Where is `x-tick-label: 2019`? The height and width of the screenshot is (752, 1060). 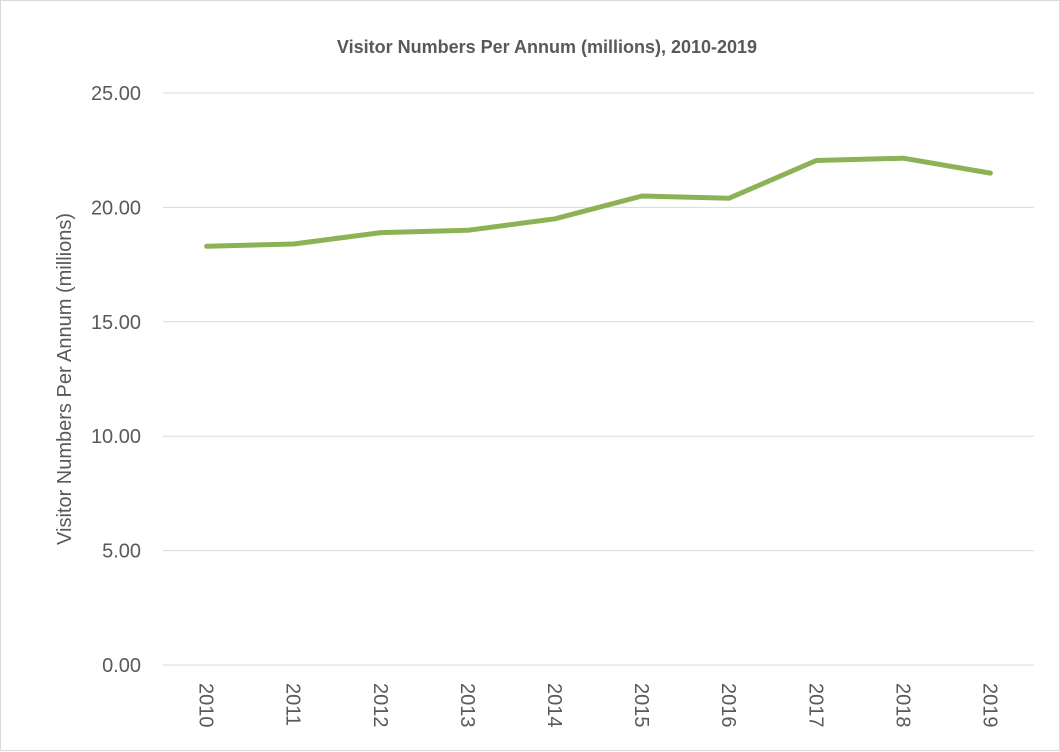 x-tick-label: 2019 is located at coordinates (989, 705).